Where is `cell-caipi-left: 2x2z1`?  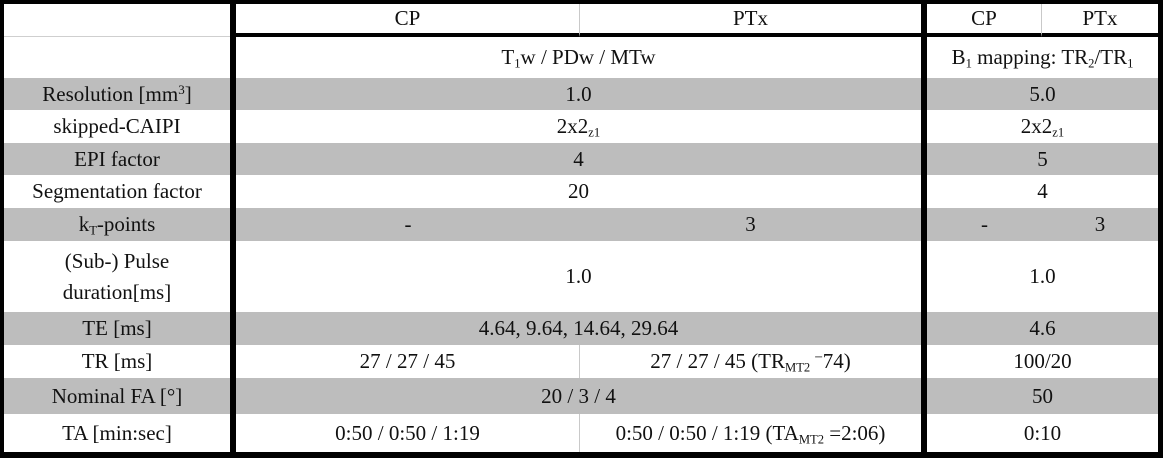
cell-caipi-left: 2x2z1 is located at coordinates (578, 126).